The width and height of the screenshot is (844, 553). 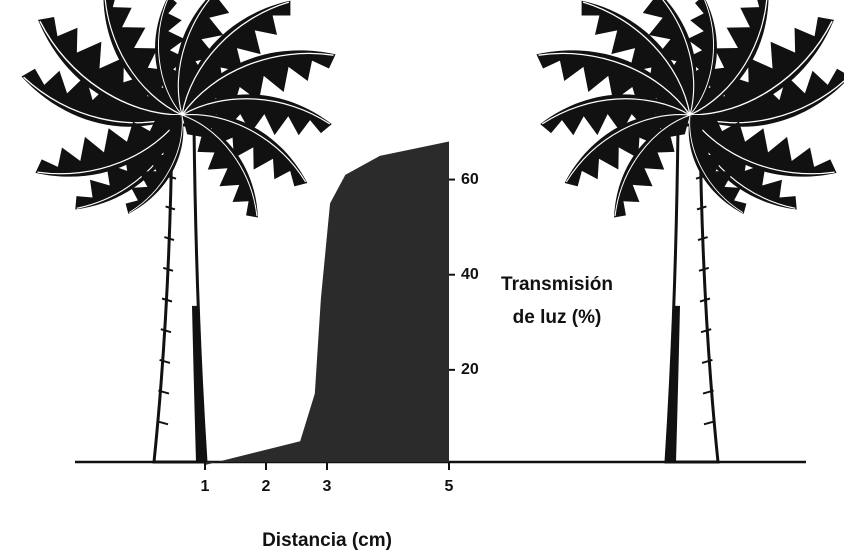 I want to click on x-tick-label: 1, so click(x=205, y=486).